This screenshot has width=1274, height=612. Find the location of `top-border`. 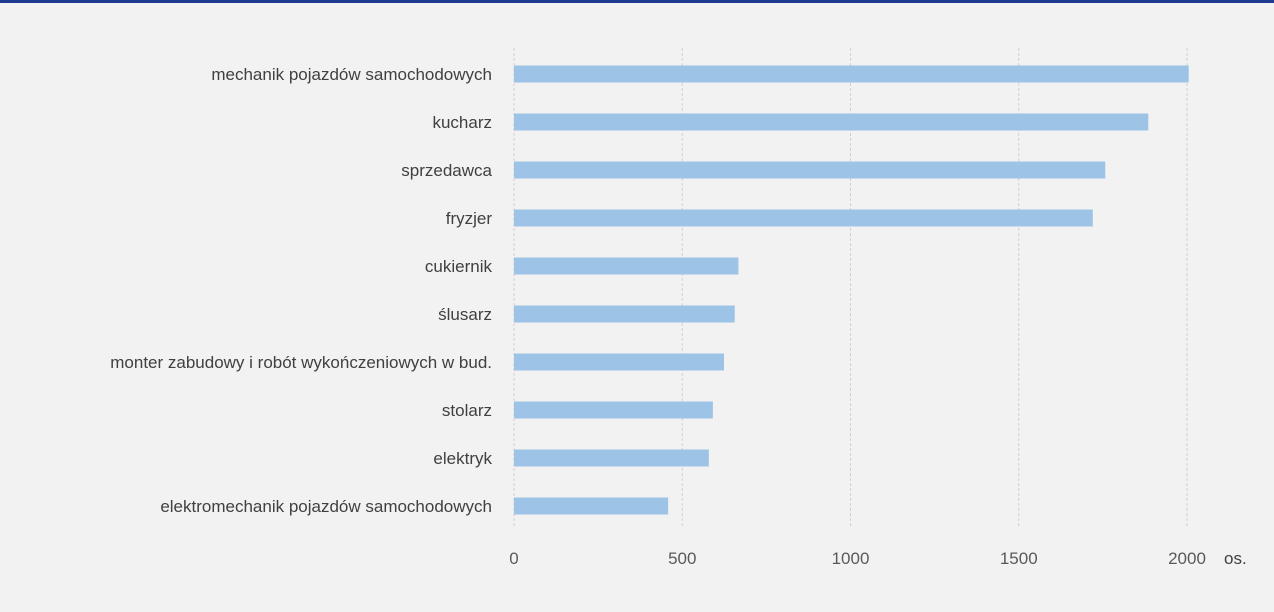

top-border is located at coordinates (637, 1).